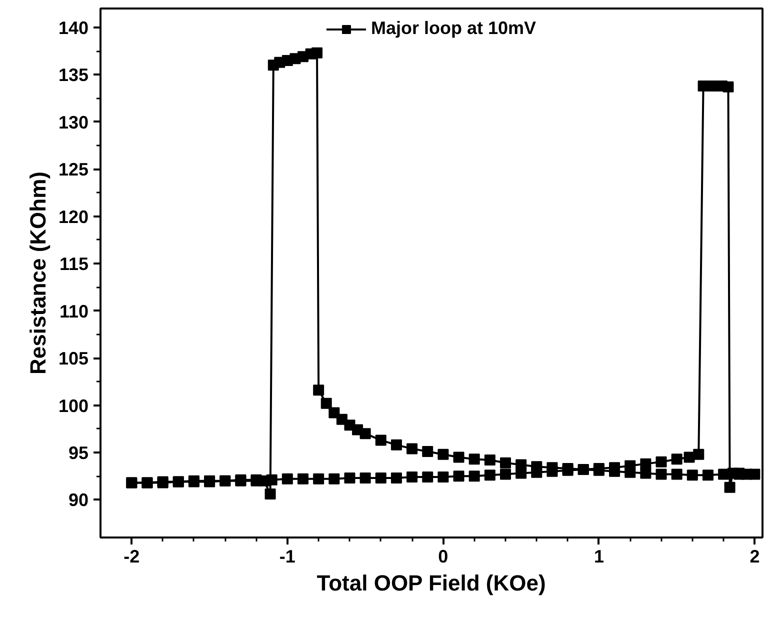 Image resolution: width=770 pixels, height=617 pixels. Describe the element at coordinates (74, 264) in the screenshot. I see `y-tick-label: 115` at that location.